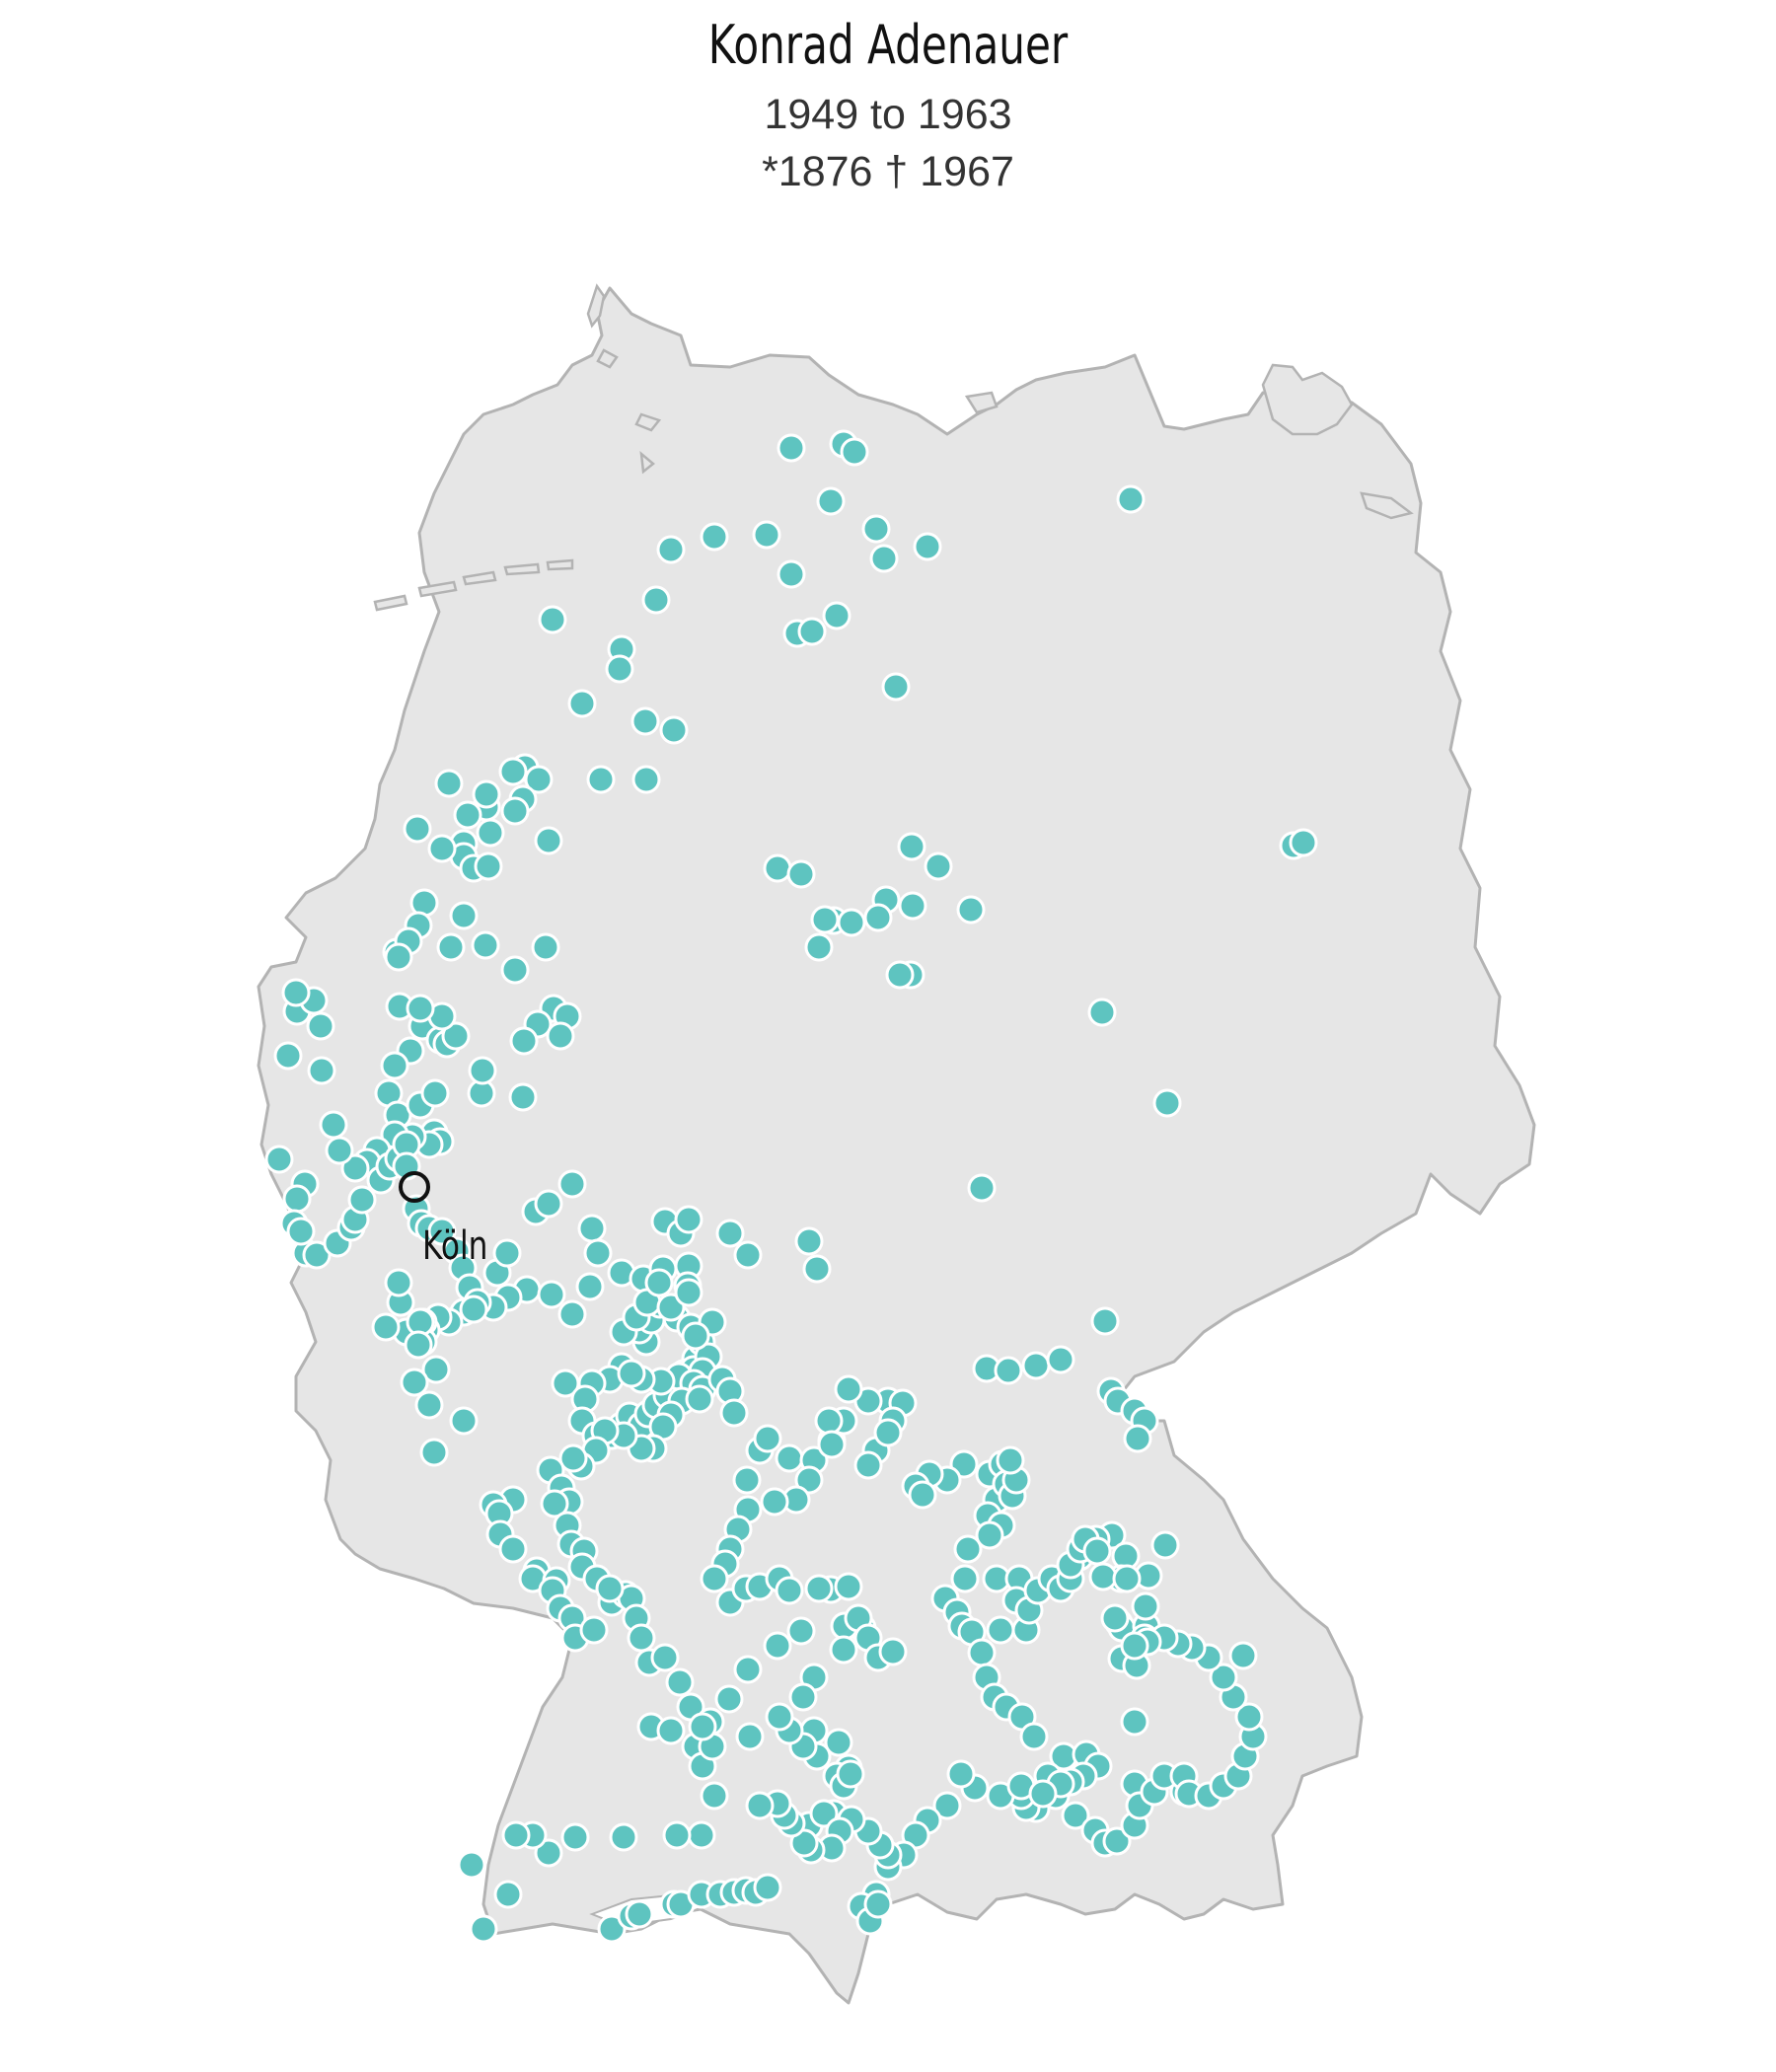 Image resolution: width=1776 pixels, height=2072 pixels. I want to click on highlight-city: Köln, so click(443, 1220).